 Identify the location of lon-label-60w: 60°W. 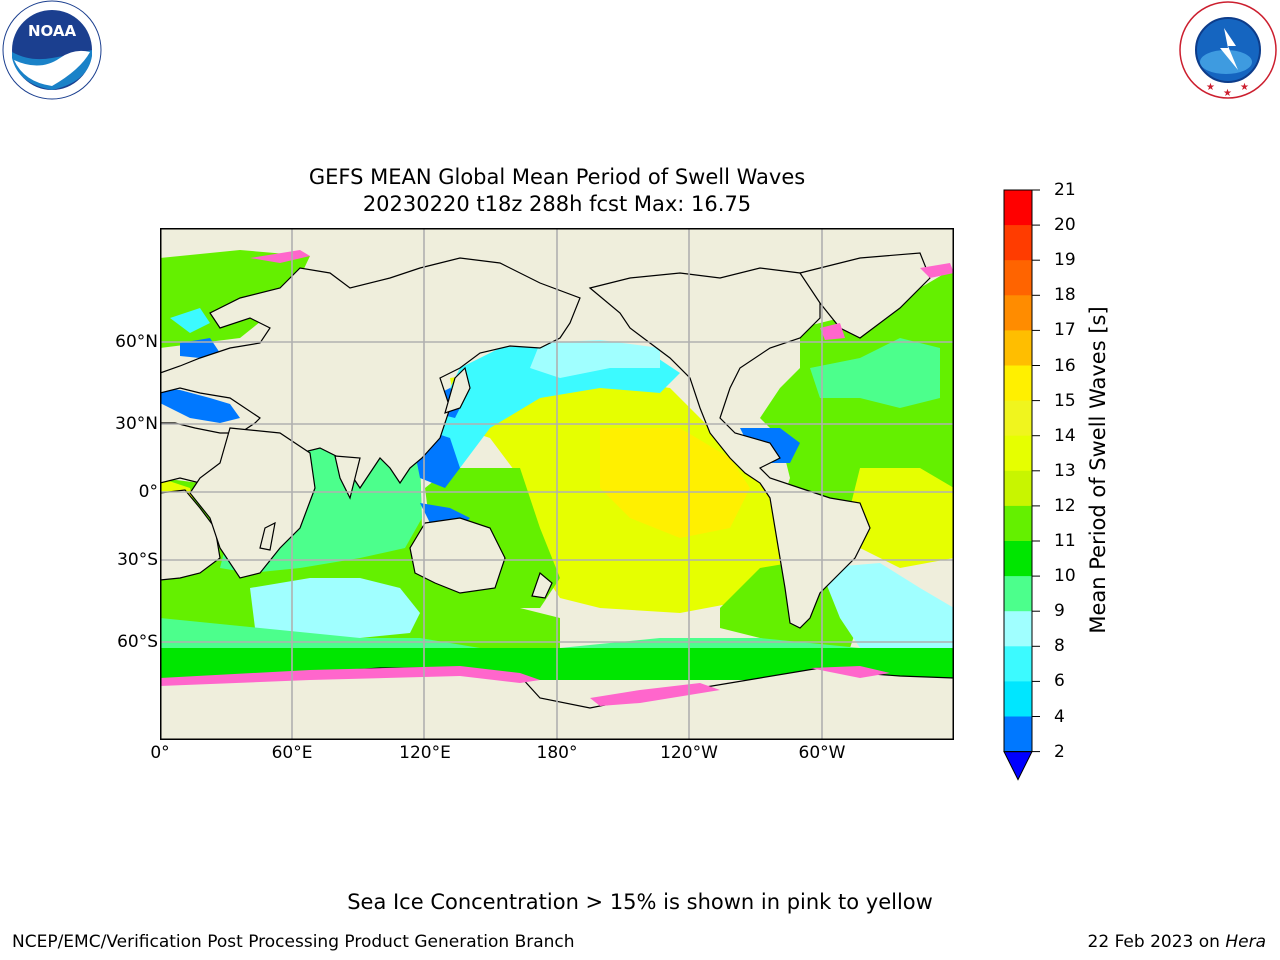
(822, 753).